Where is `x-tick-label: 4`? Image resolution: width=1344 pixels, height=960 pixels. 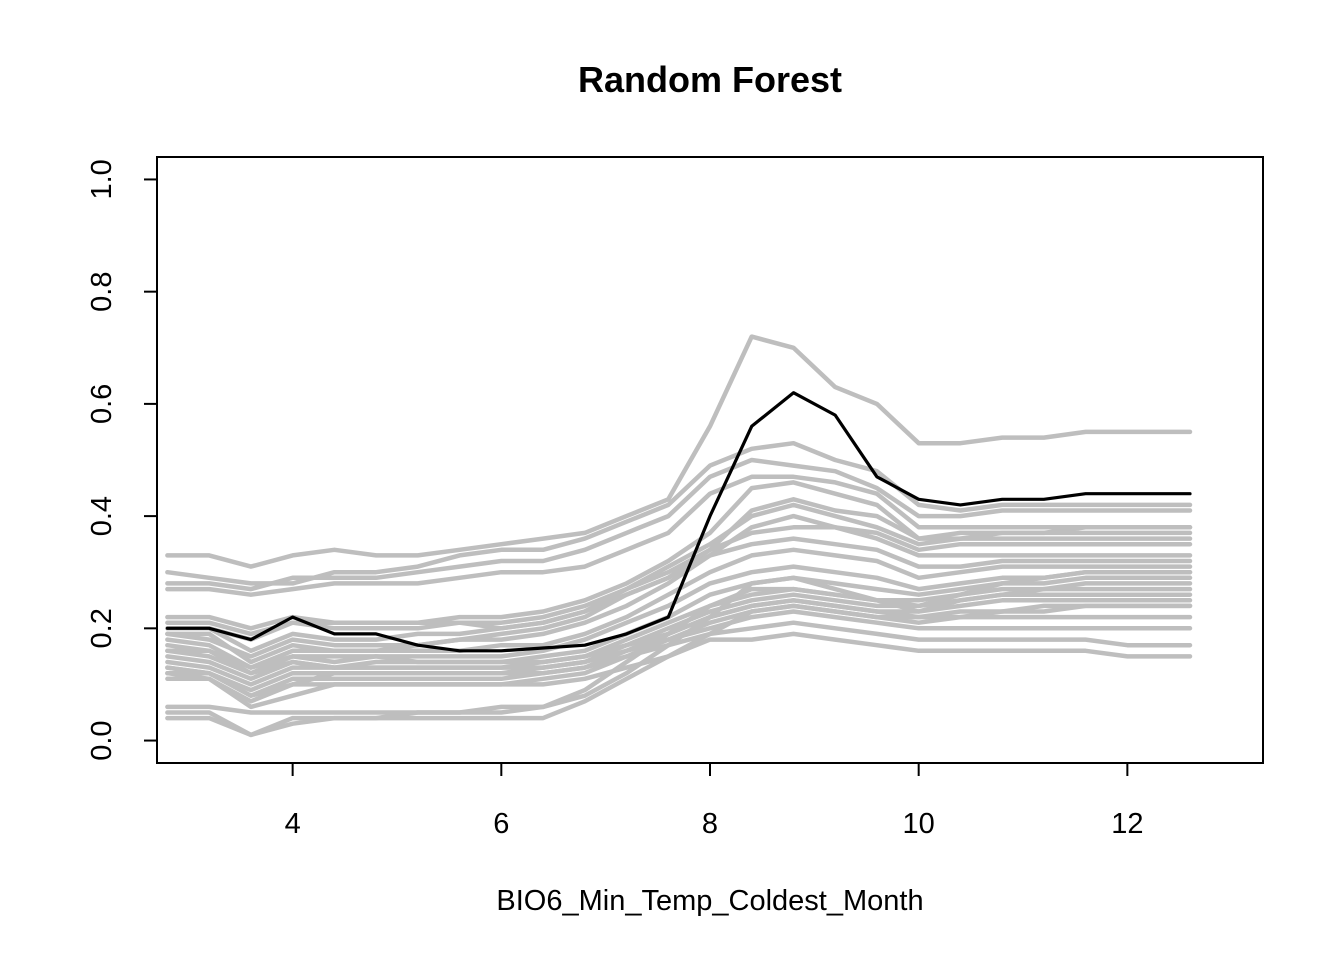 x-tick-label: 4 is located at coordinates (293, 824).